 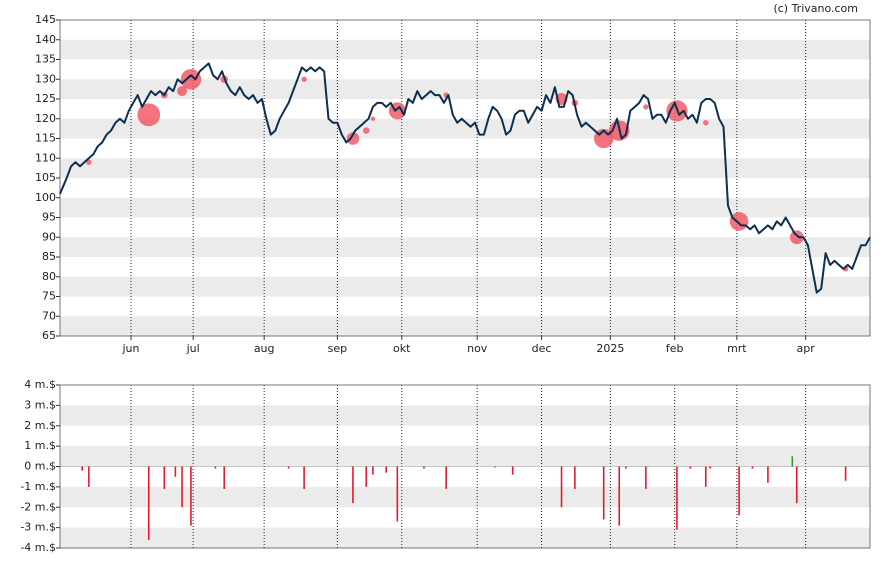 What do you see at coordinates (38, 506) in the screenshot?
I see `y-tick-label: -2 m.$` at bounding box center [38, 506].